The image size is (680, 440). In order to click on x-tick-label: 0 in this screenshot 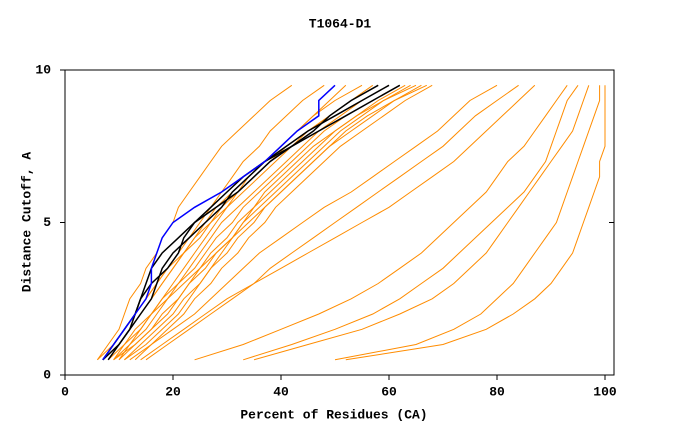, I will do `click(65, 391)`.